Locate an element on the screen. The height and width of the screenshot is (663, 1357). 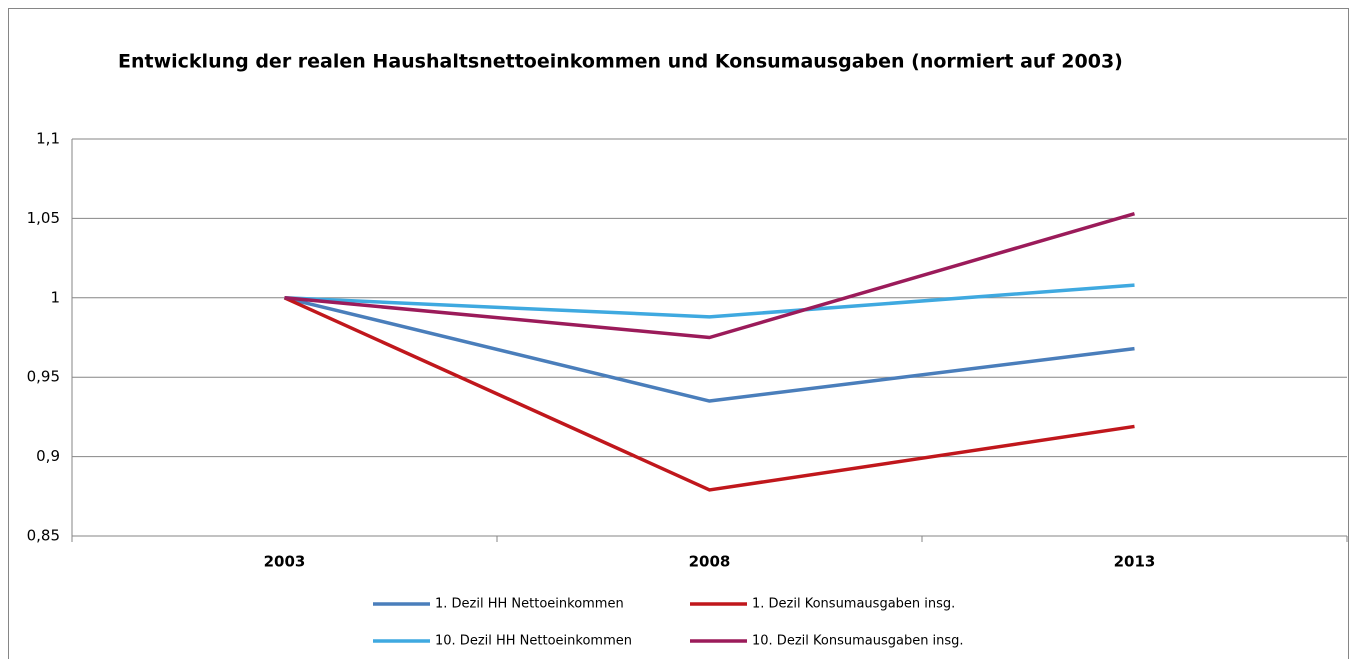
legend-label: 10. Dezil HH Nettoeinkommen is located at coordinates (533, 641).